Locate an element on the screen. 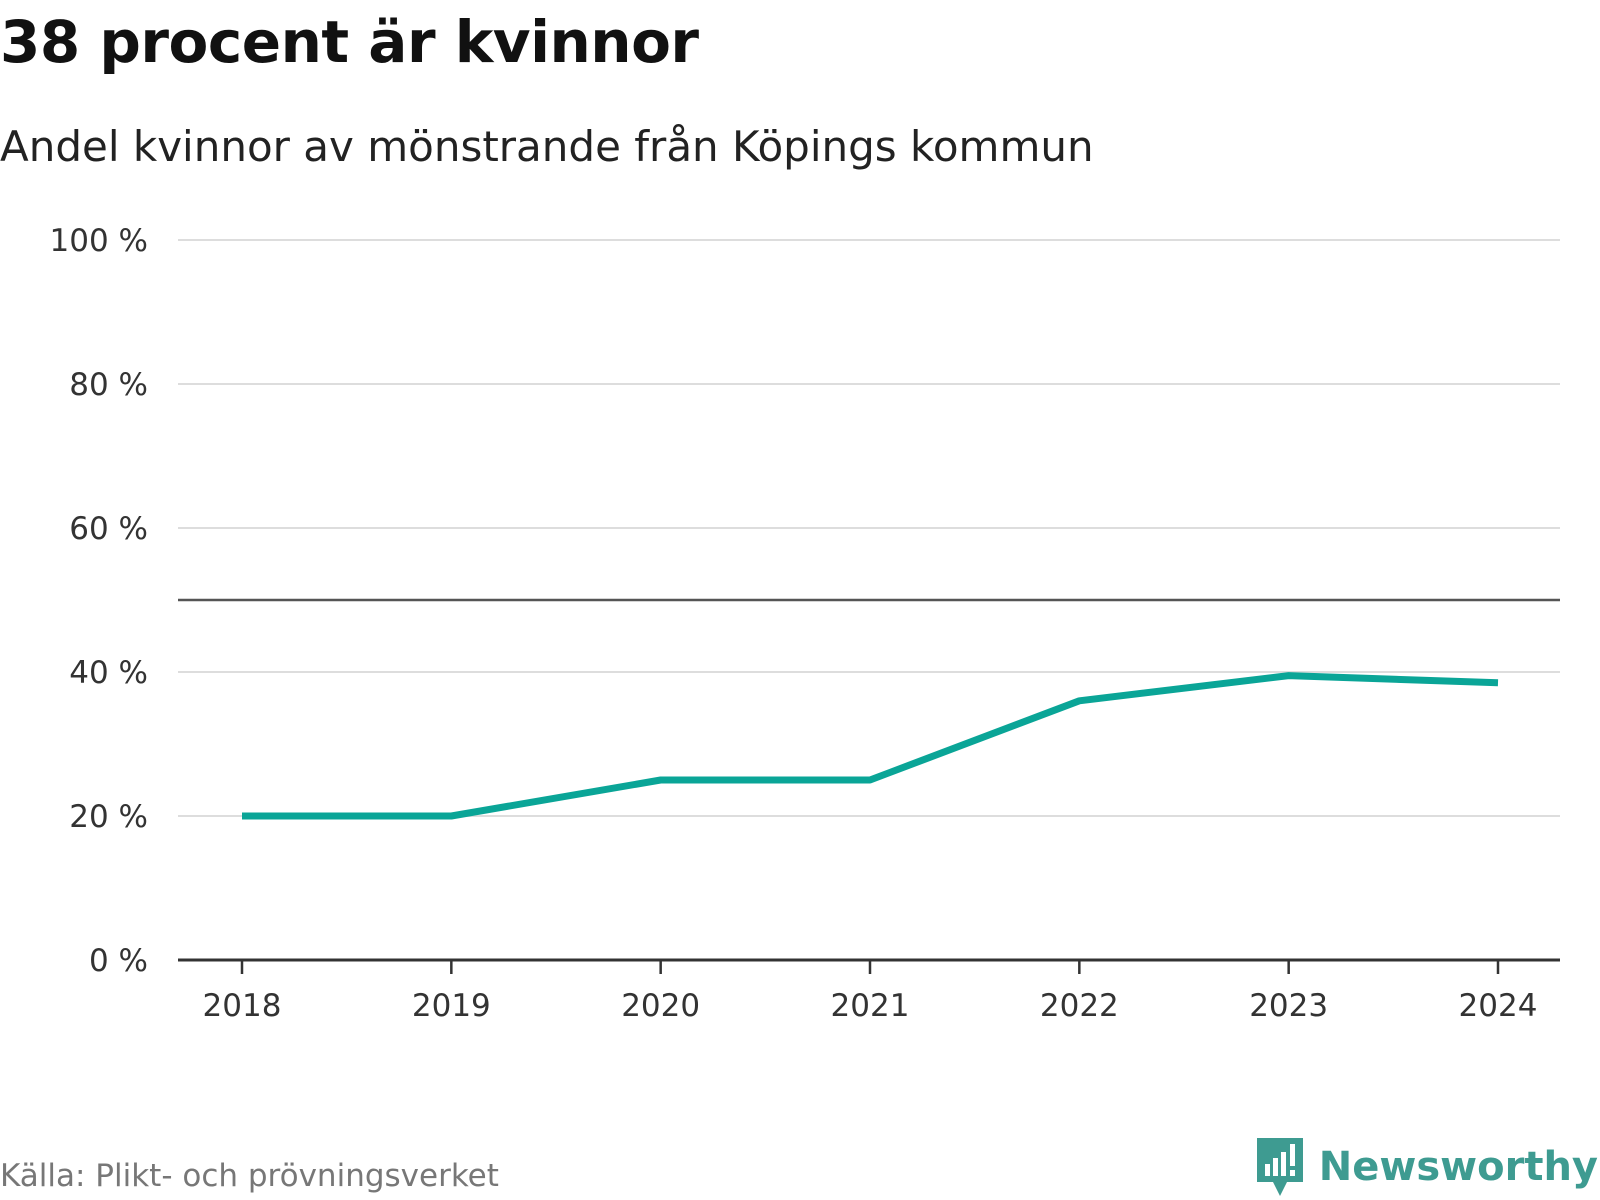 This screenshot has height=1200, width=1600. brand-name: Newsworthy is located at coordinates (1458, 1167).